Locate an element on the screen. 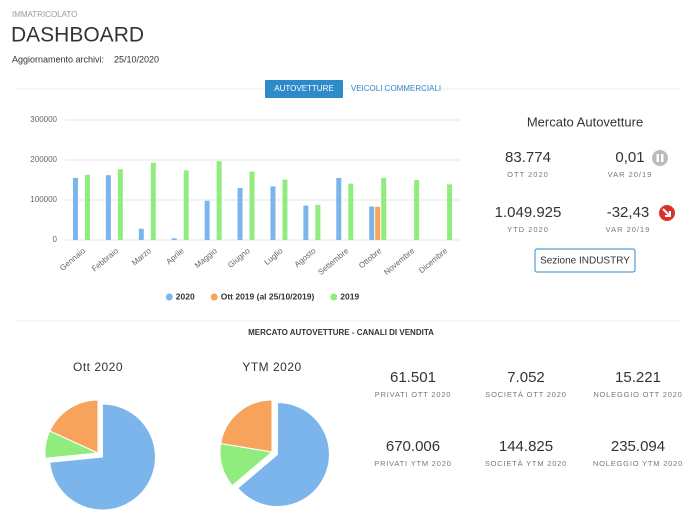 This screenshot has height=512, width=682. industry-button-label: Sezione INDUSTRY is located at coordinates (585, 261).